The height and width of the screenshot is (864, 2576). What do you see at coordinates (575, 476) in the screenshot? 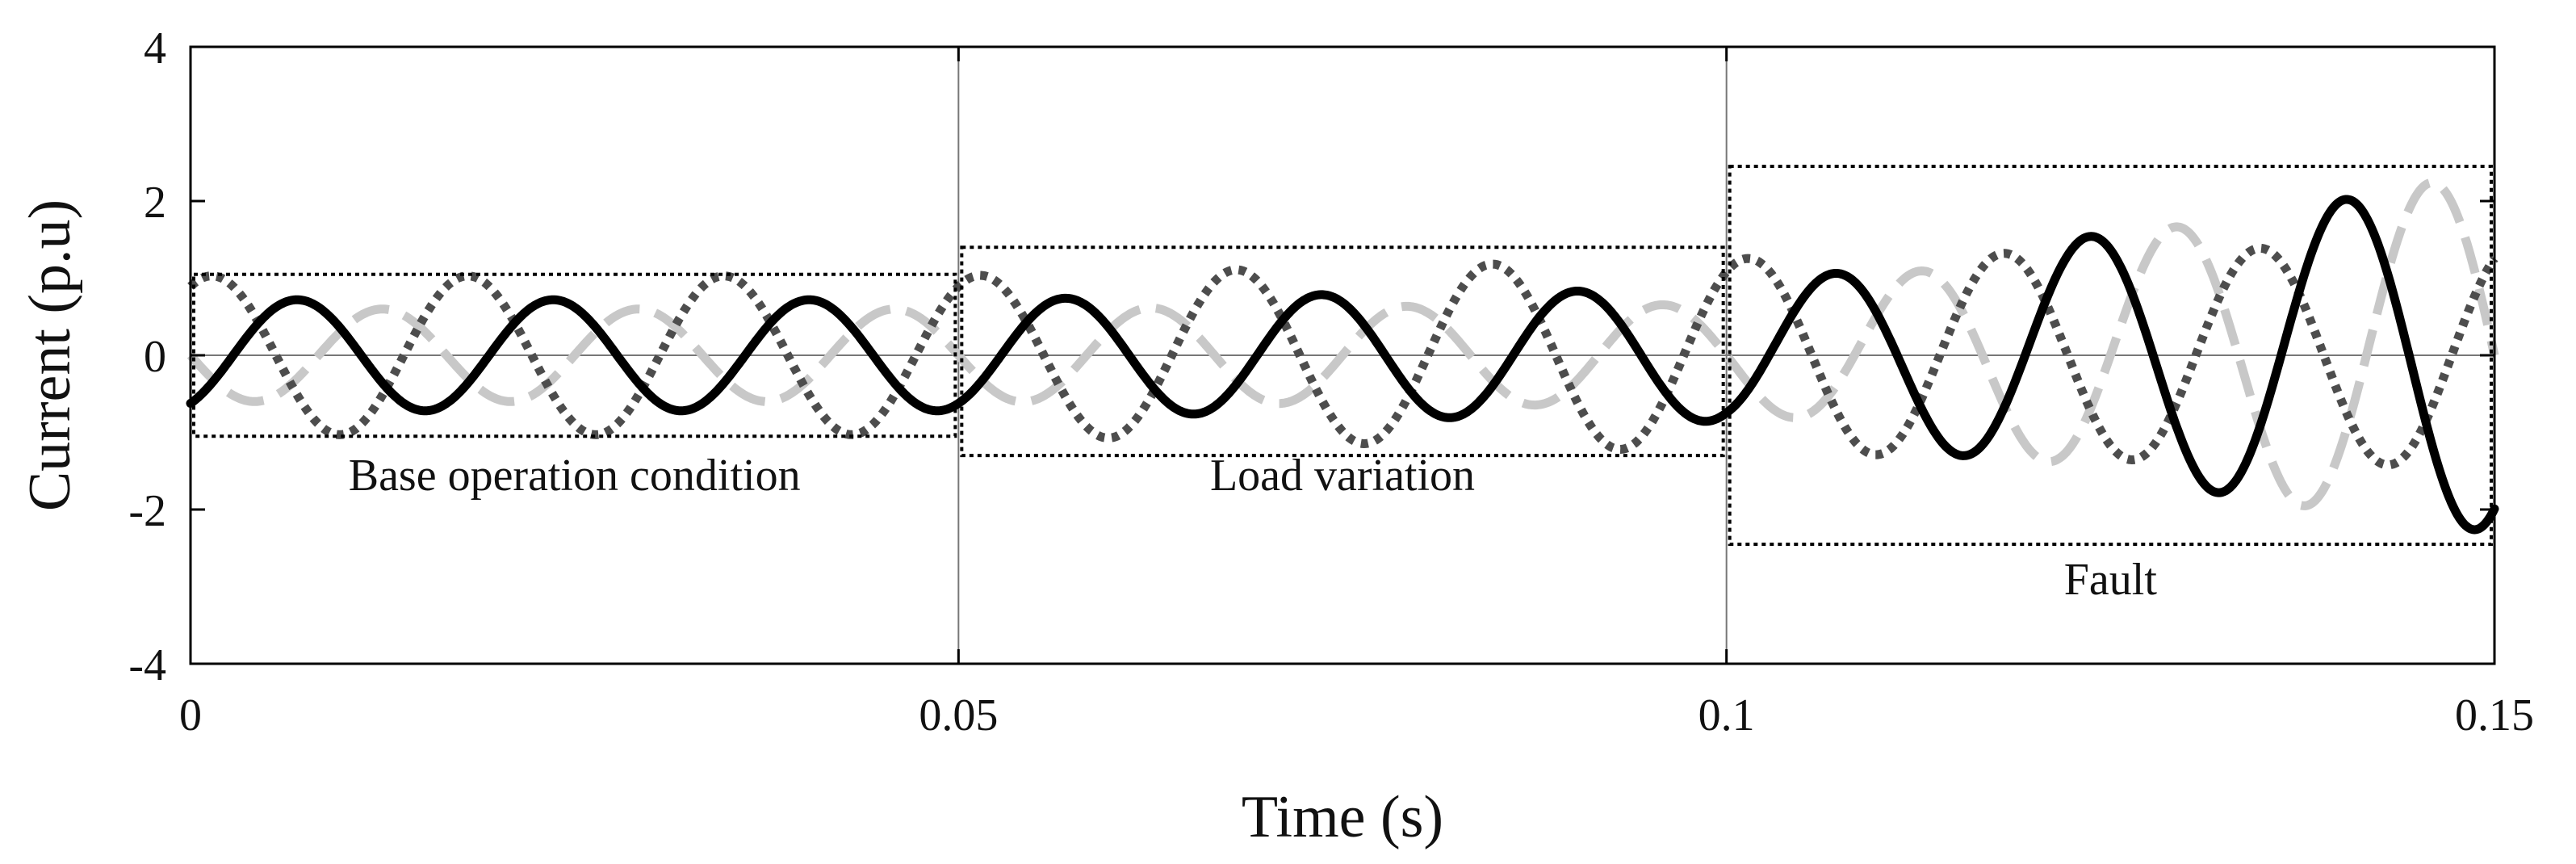
I see `region-label-1: Base operation condition` at bounding box center [575, 476].